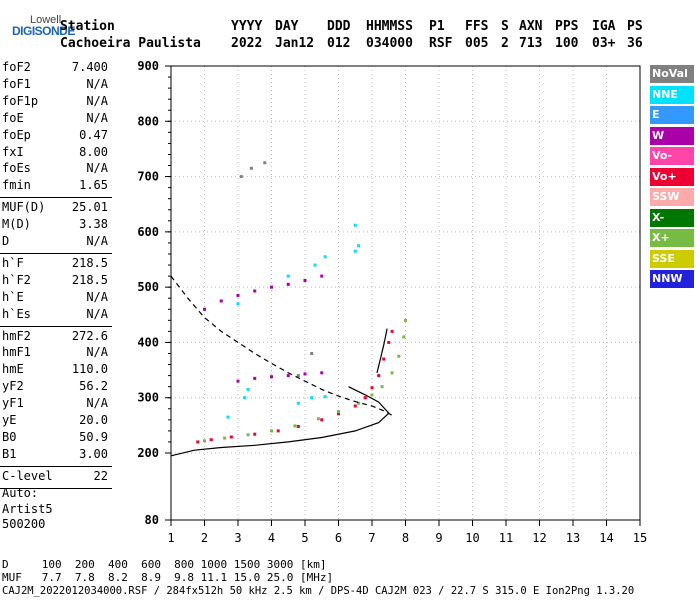 The image size is (700, 600). Describe the element at coordinates (55, 315) in the screenshot. I see `param-row: h`Es N/A` at that location.